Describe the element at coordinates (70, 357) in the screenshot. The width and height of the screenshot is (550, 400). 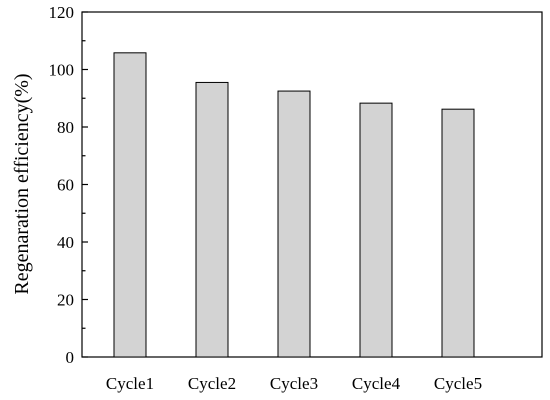
I see `y-tick-label: 0` at that location.